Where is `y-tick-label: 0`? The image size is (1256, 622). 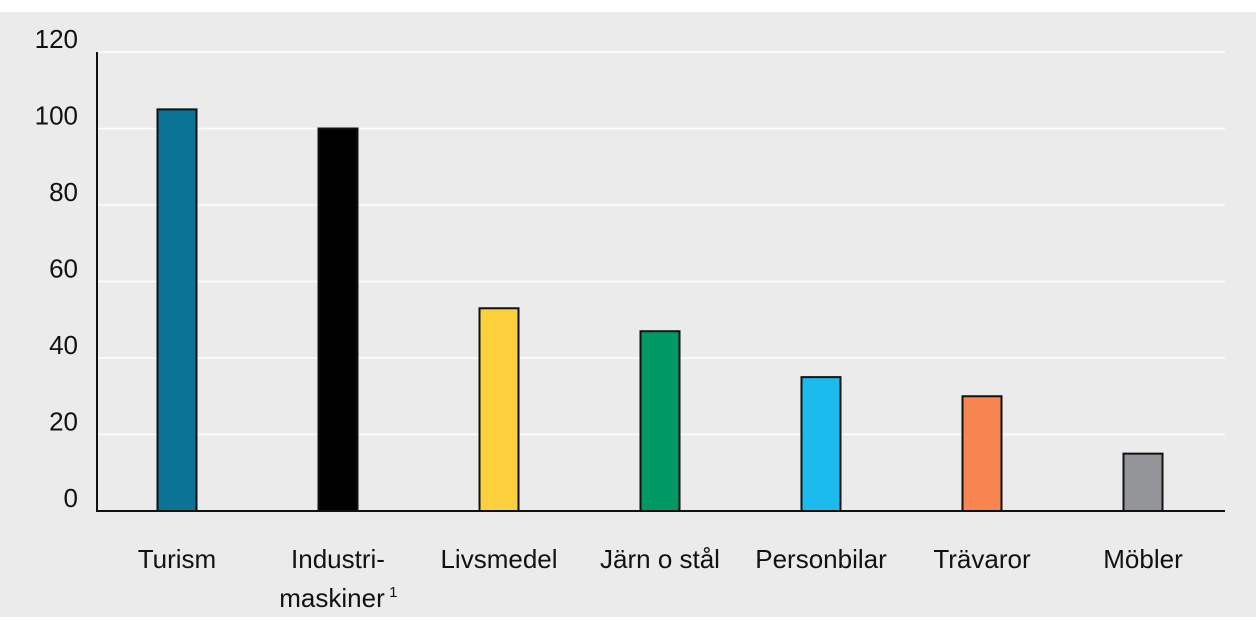 y-tick-label: 0 is located at coordinates (71, 498).